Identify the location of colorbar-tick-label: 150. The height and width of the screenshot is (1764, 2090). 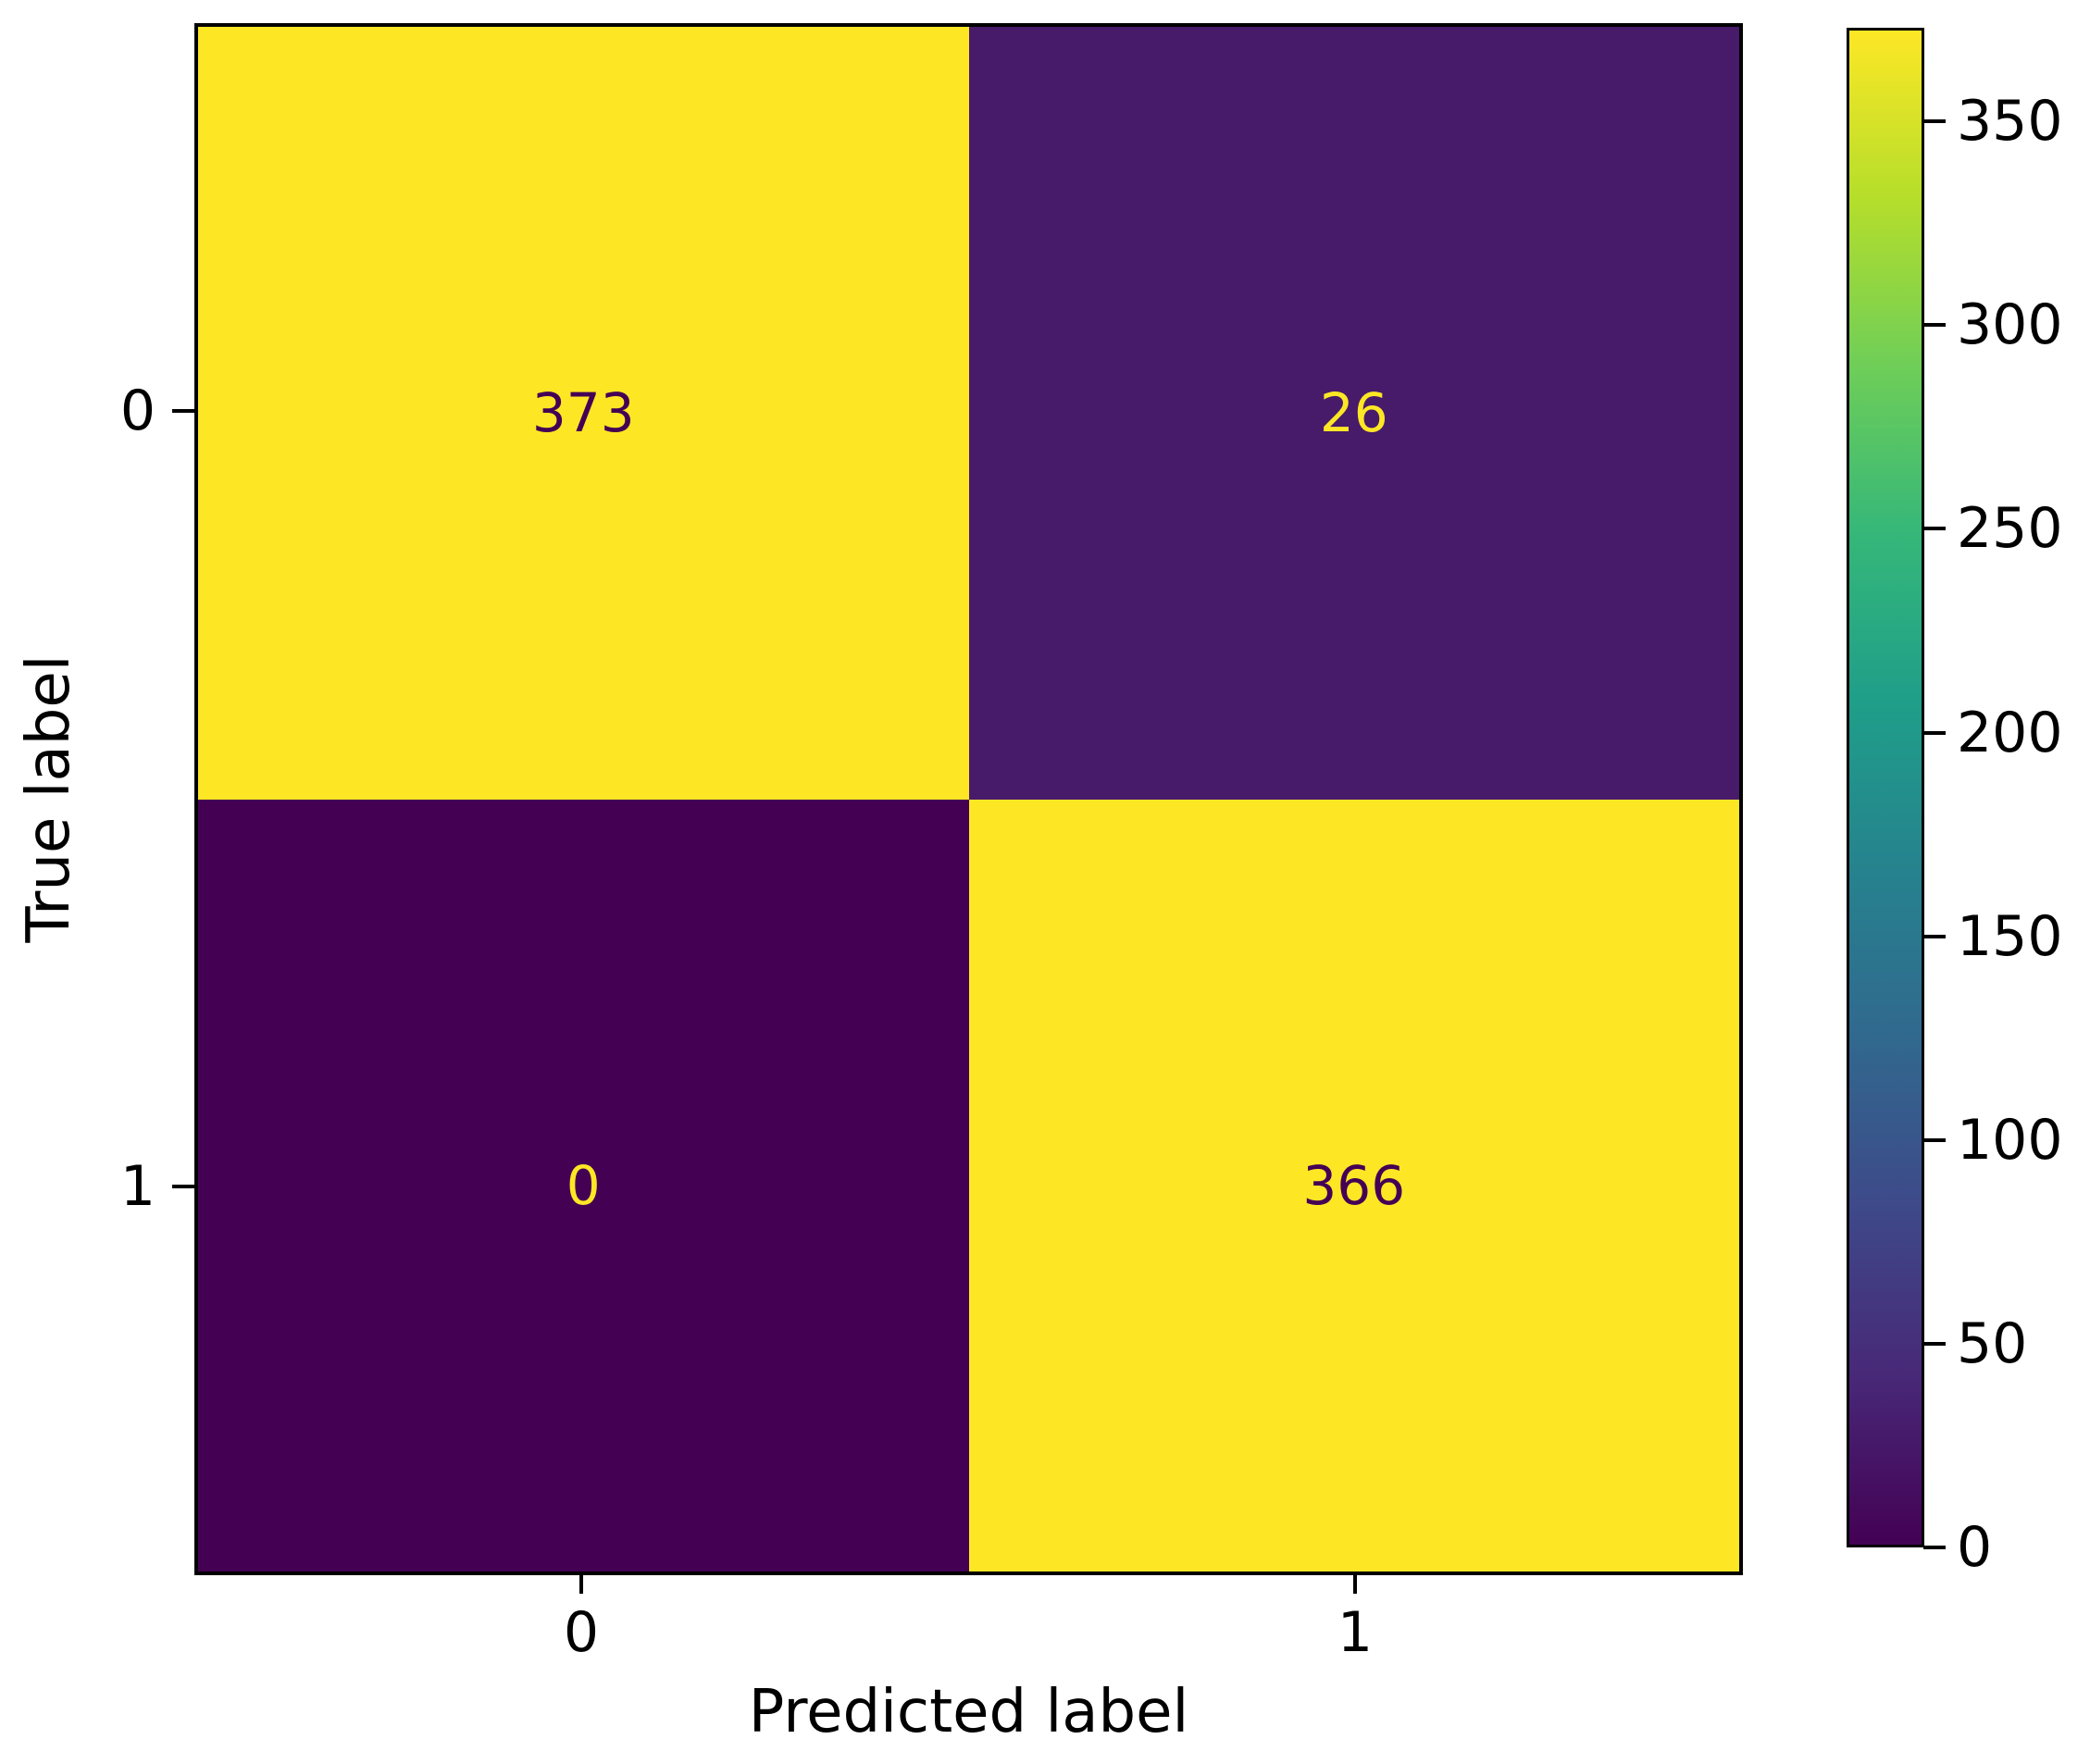
(2010, 936).